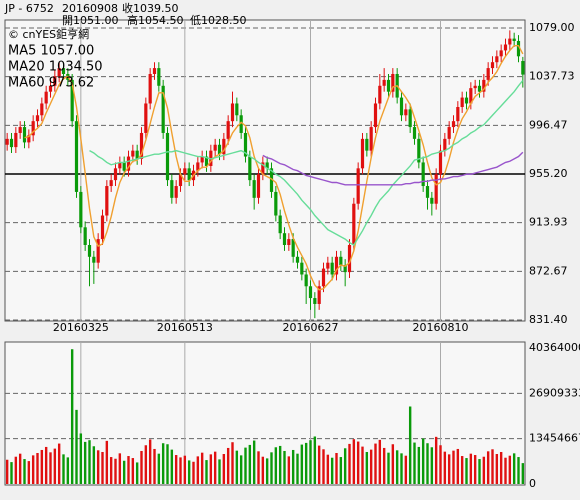  What do you see at coordinates (29, 8) in the screenshot?
I see `symbol: JP - 6752` at bounding box center [29, 8].